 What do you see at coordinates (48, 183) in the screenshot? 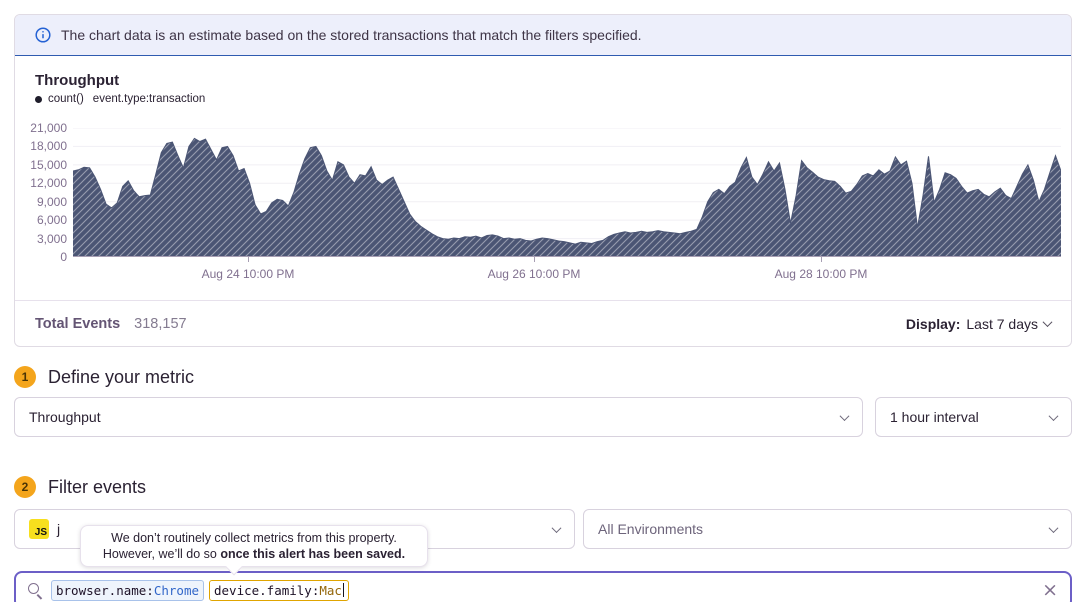
I see `y-tick-label: 12,000` at bounding box center [48, 183].